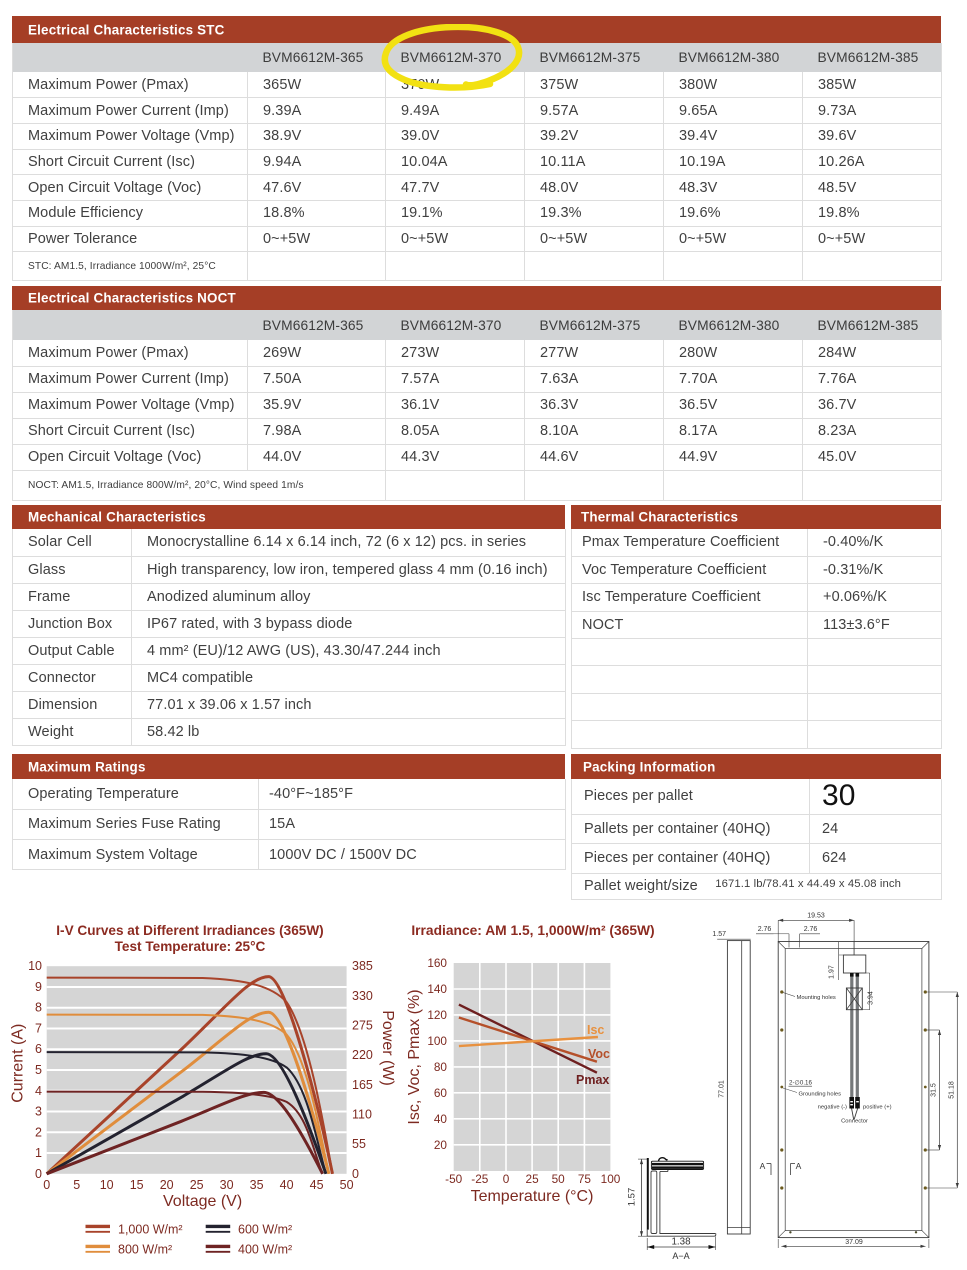 The image size is (967, 1270). I want to click on svg-text: Isc, Voc, Pmax (%), so click(414, 1056).